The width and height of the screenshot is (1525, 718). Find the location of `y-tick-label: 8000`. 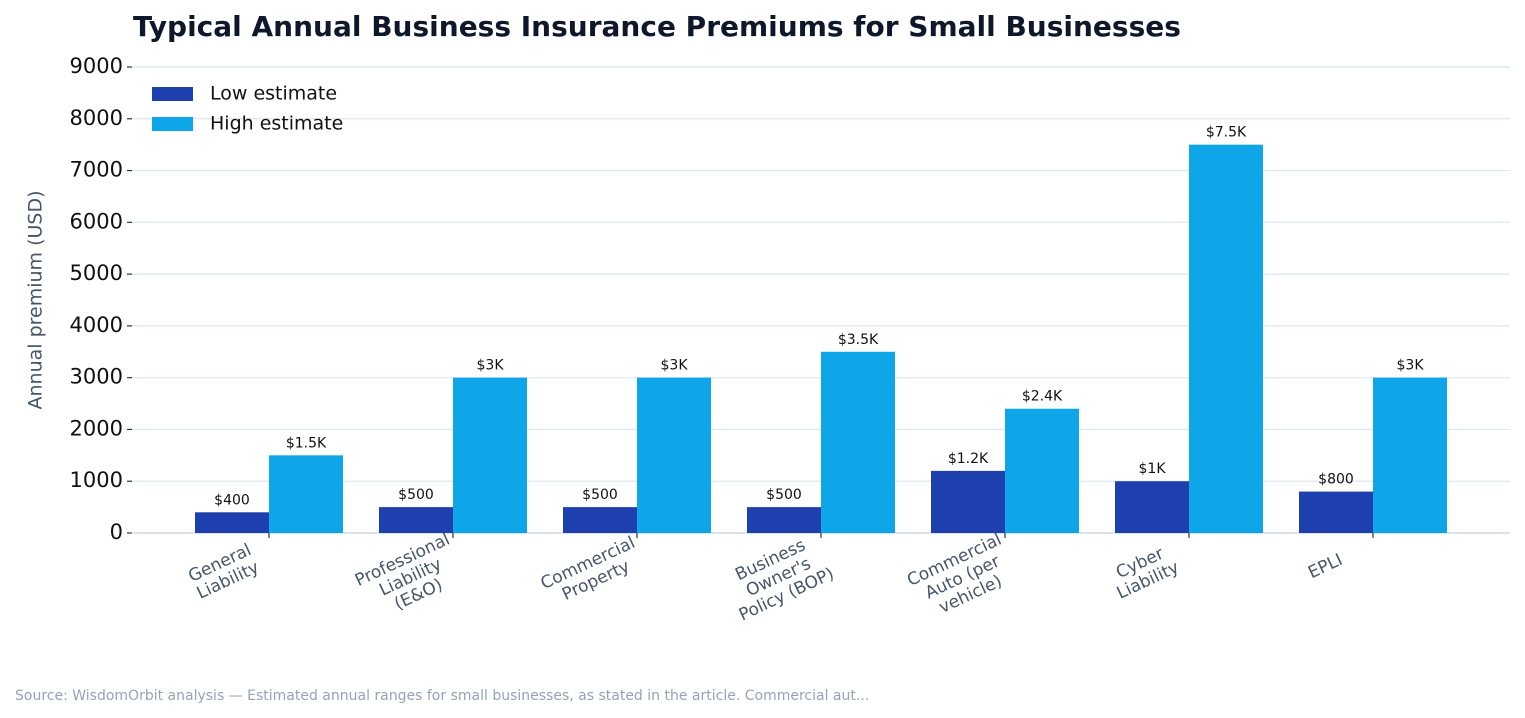

y-tick-label: 8000 is located at coordinates (96, 118).